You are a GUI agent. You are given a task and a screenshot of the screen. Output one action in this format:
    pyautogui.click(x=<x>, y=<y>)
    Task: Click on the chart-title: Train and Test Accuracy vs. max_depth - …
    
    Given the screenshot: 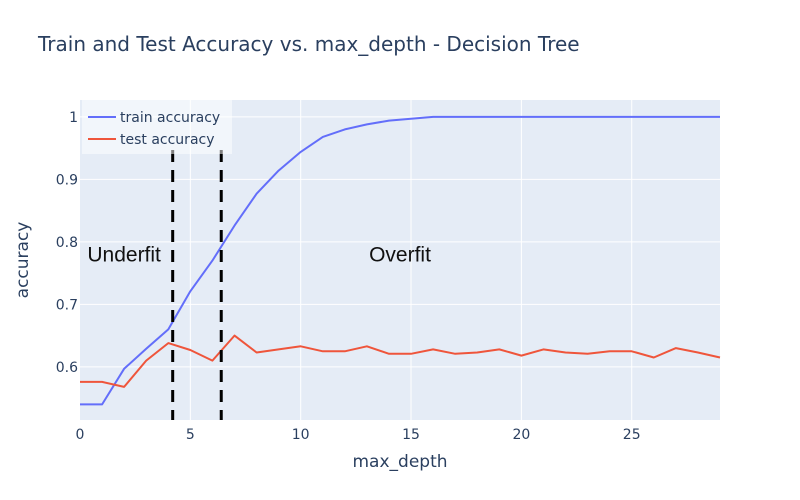 What is the action you would take?
    pyautogui.click(x=308, y=44)
    